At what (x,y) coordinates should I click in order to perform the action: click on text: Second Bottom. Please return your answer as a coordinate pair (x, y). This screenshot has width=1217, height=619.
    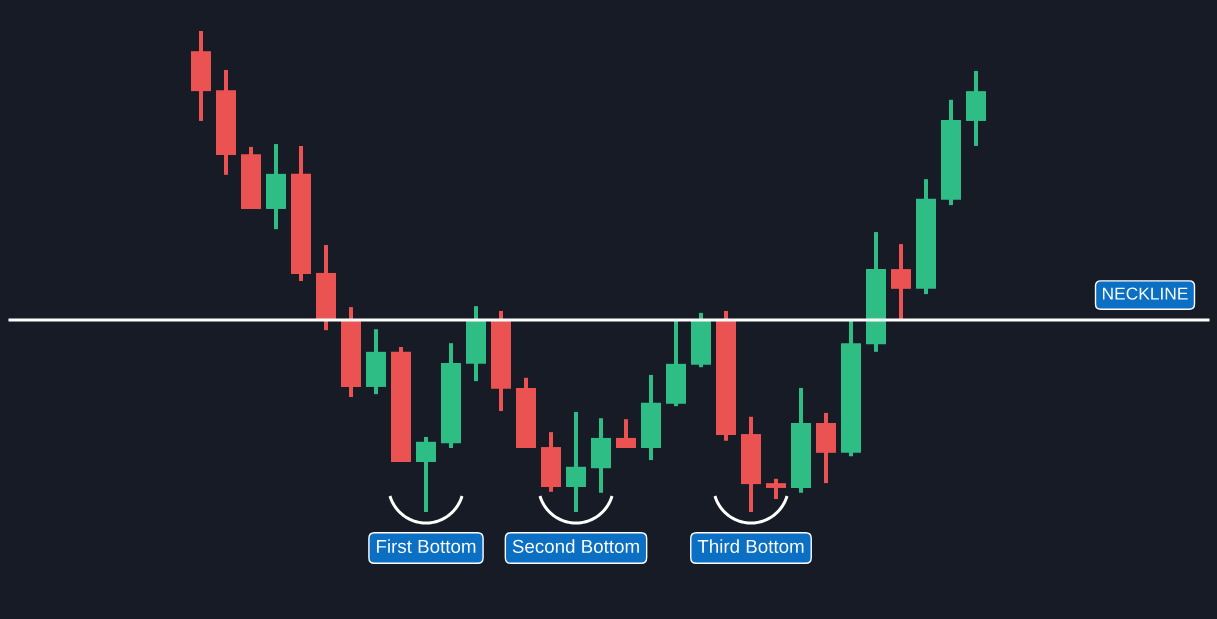
    Looking at the image, I should click on (575, 546).